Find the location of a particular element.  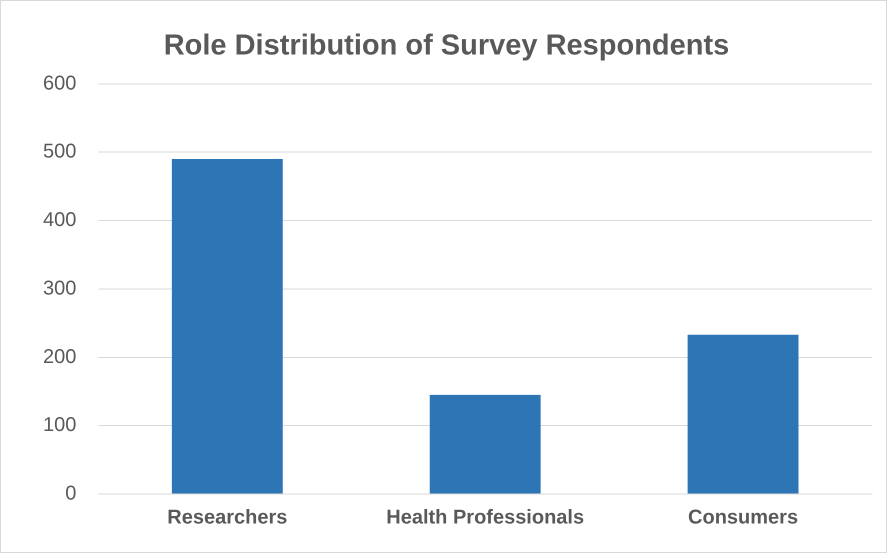

chart-title: Role Distribution of Survey Respondents is located at coordinates (447, 45).